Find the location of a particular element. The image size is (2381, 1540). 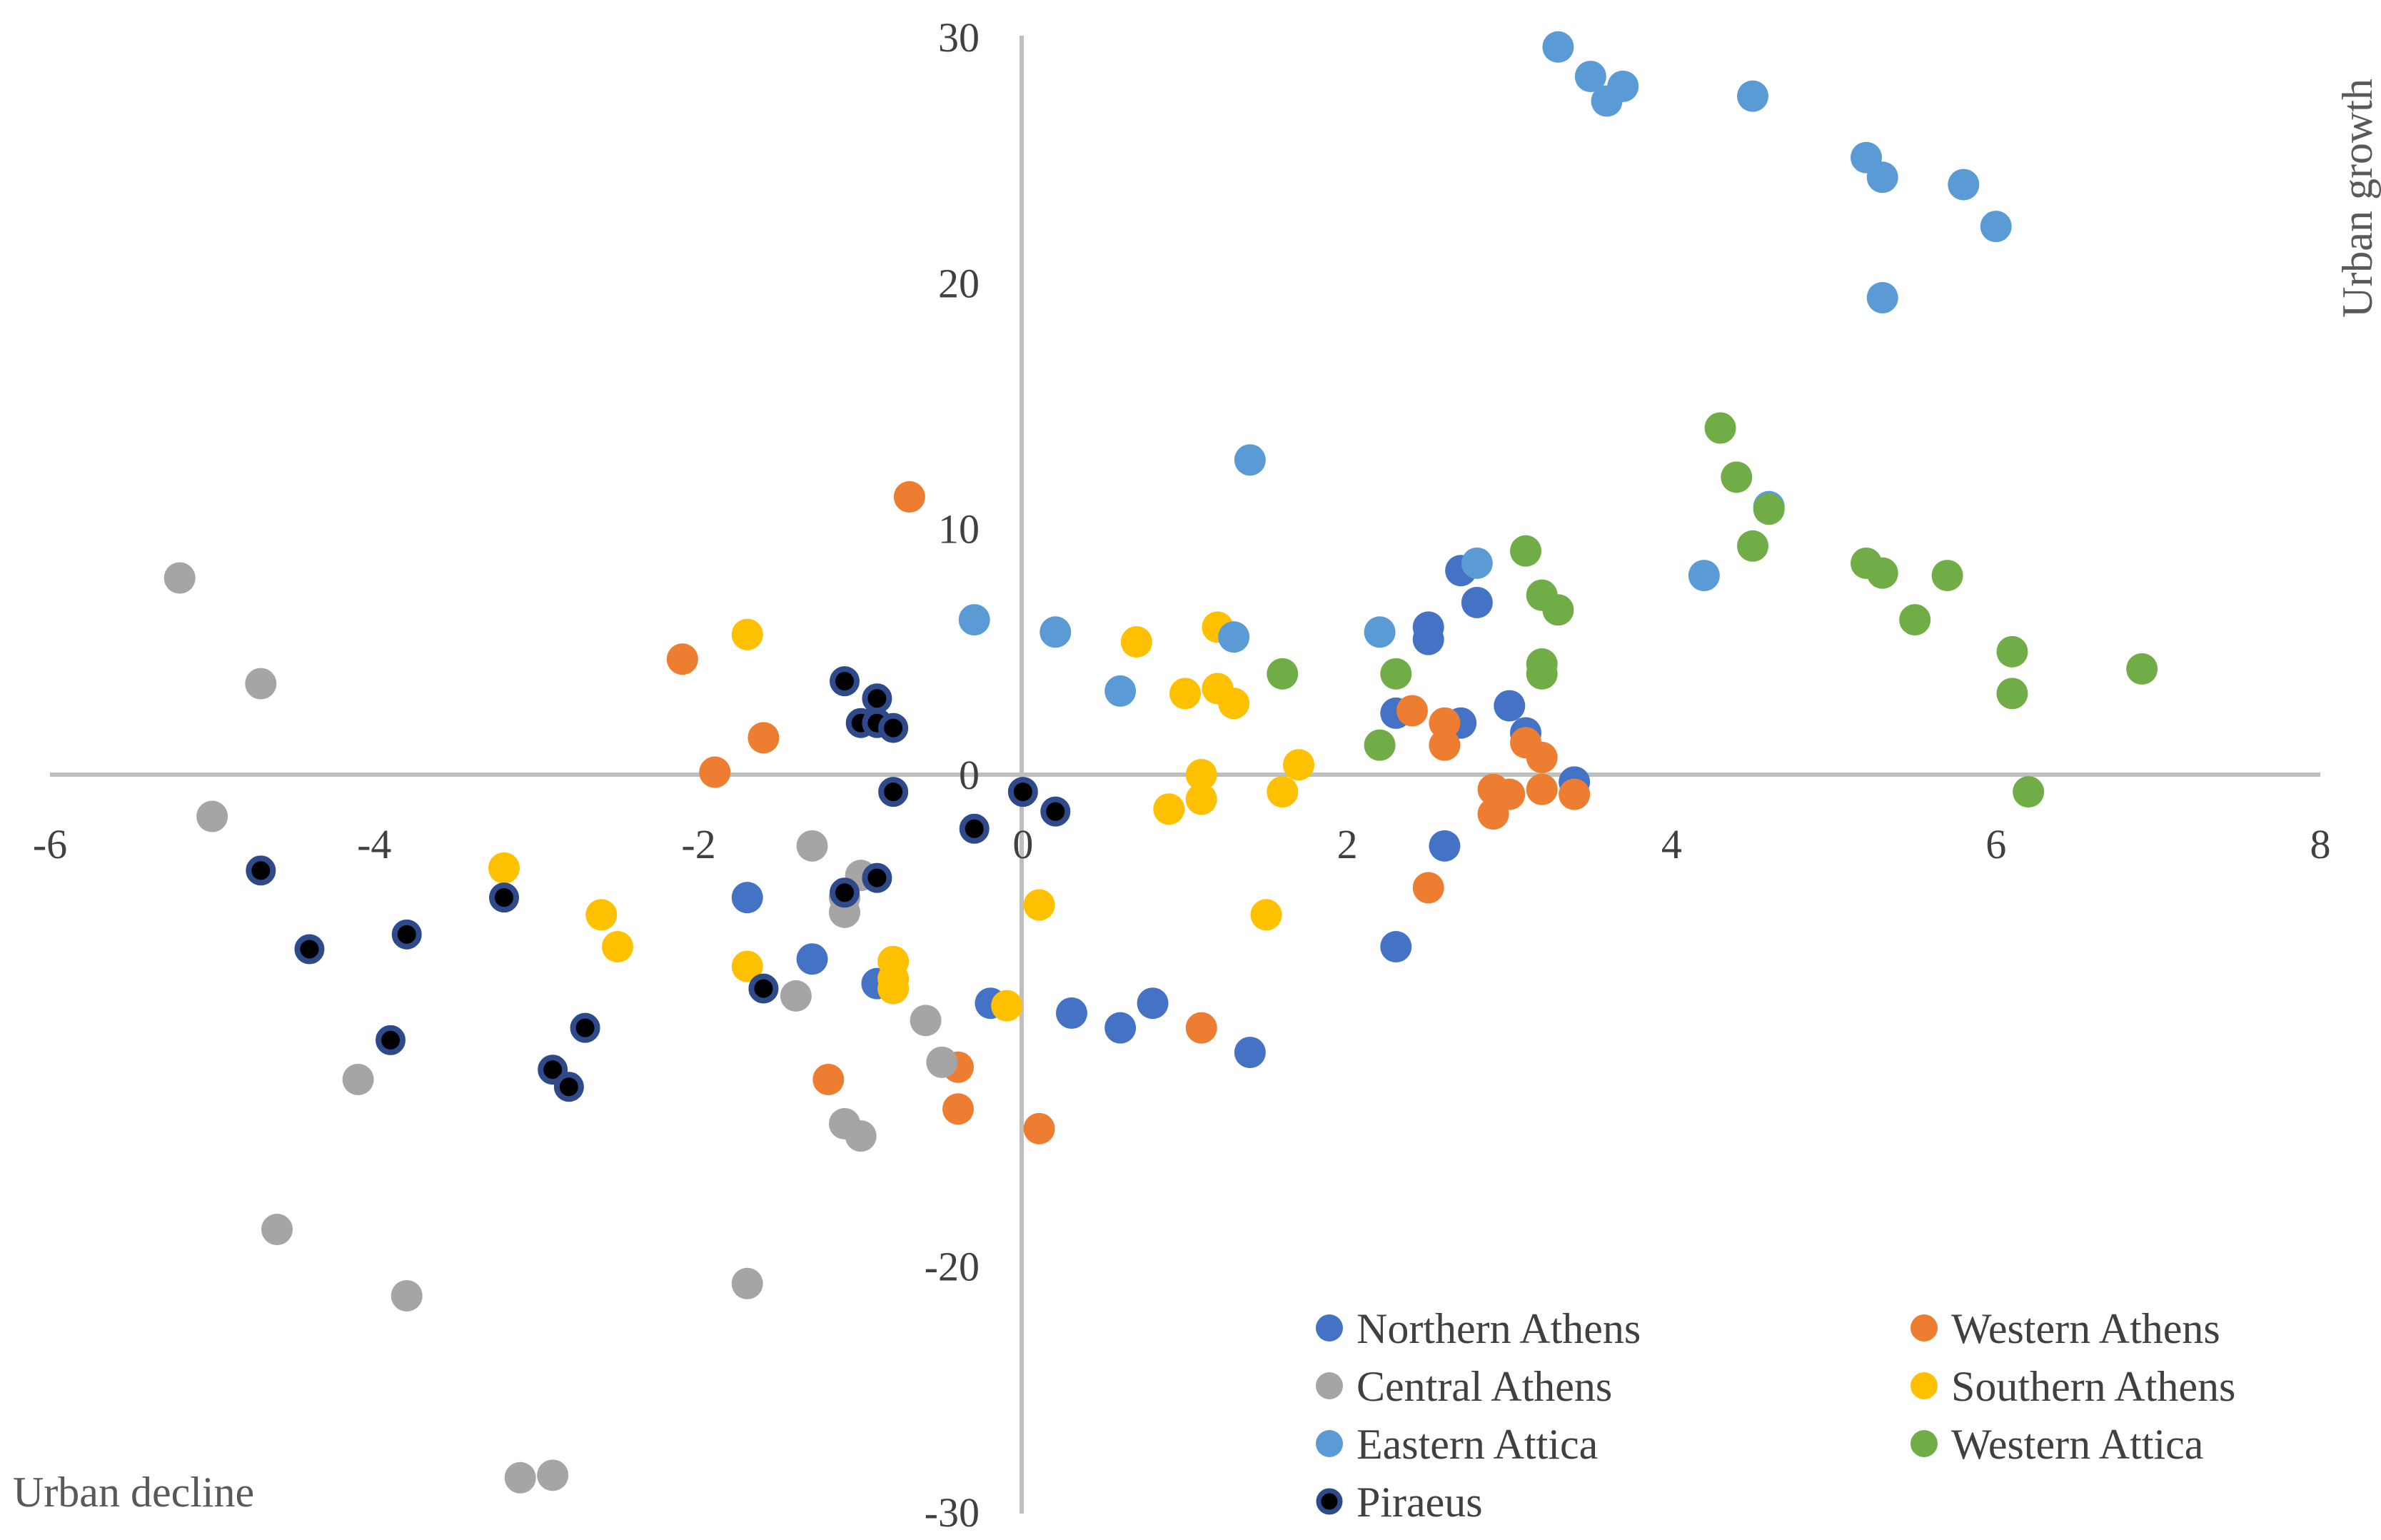

x-tick-label: 6 is located at coordinates (1995, 844).